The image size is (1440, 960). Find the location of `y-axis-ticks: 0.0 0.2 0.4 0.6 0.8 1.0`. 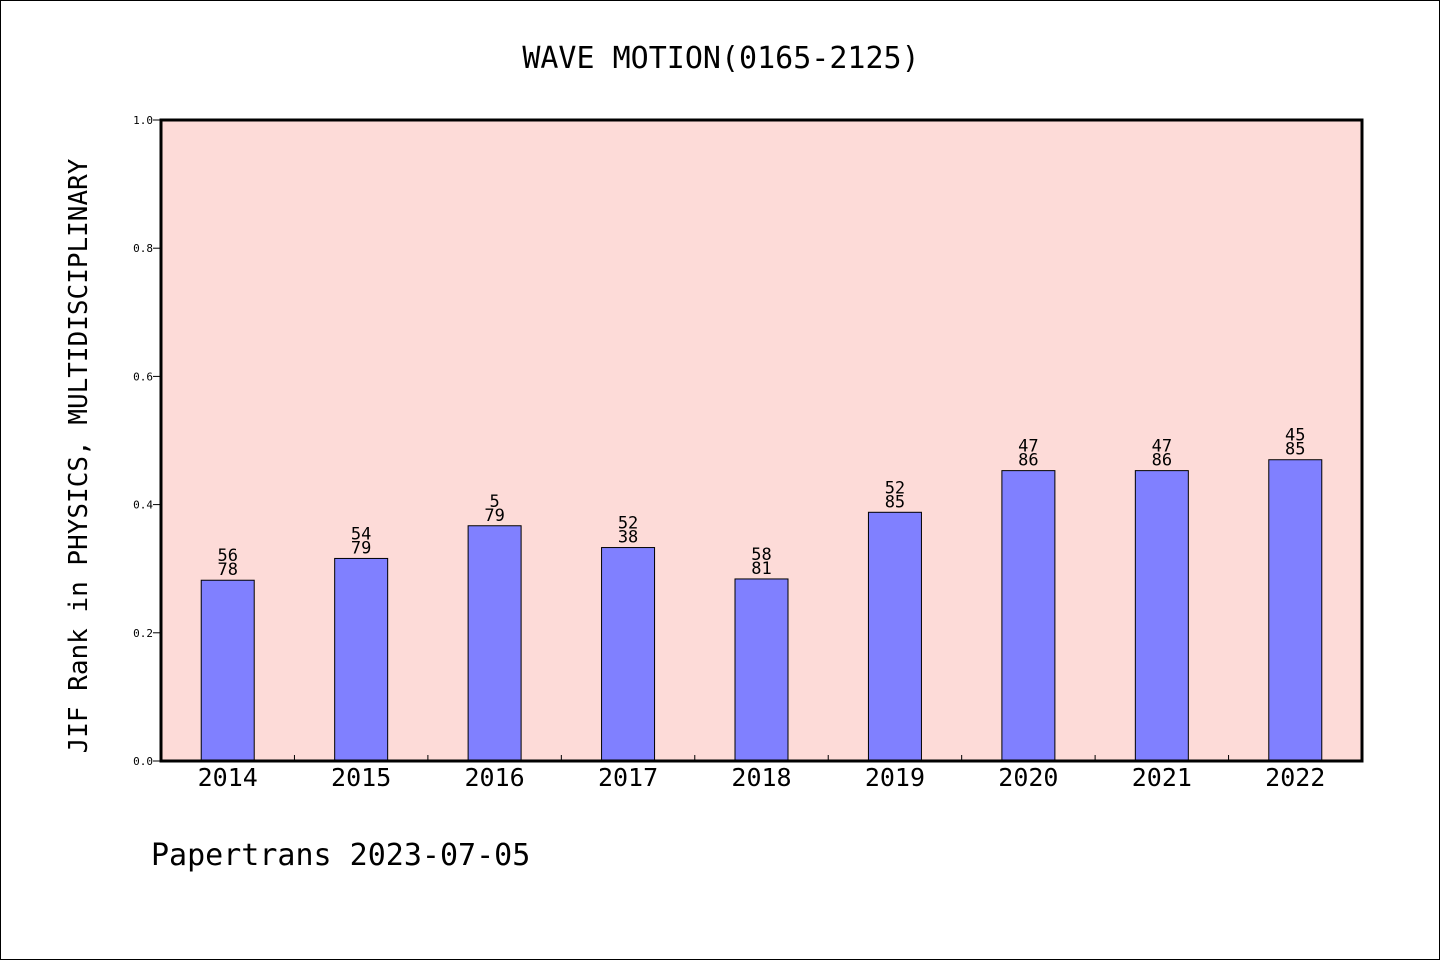

y-axis-ticks: 0.0 0.2 0.4 0.6 0.8 1.0 is located at coordinates (147, 441).